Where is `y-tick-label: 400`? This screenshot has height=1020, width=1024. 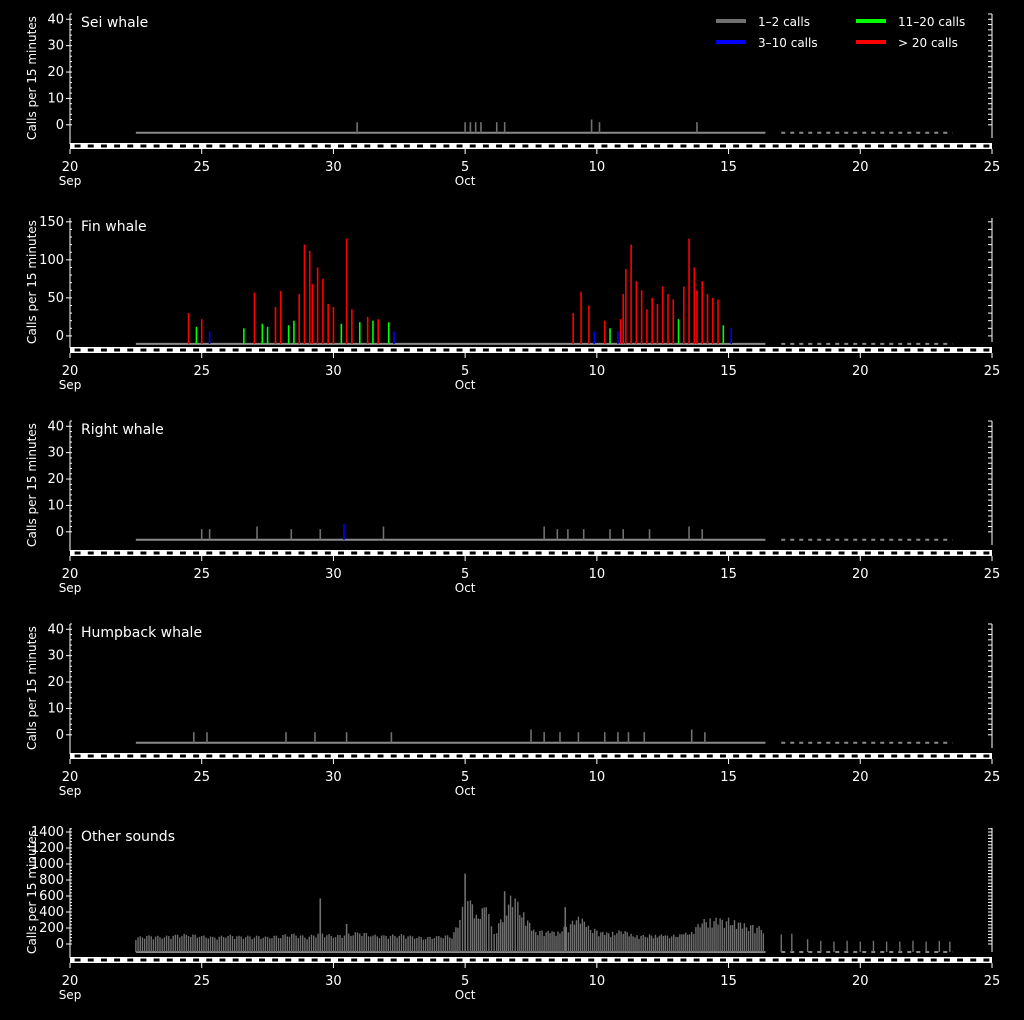
y-tick-label: 400 is located at coordinates (51, 912).